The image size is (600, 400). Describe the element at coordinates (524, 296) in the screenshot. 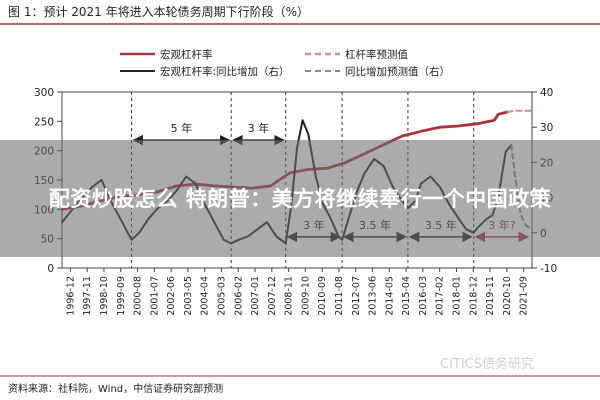

I see `x-tick-label: 2021-09` at that location.